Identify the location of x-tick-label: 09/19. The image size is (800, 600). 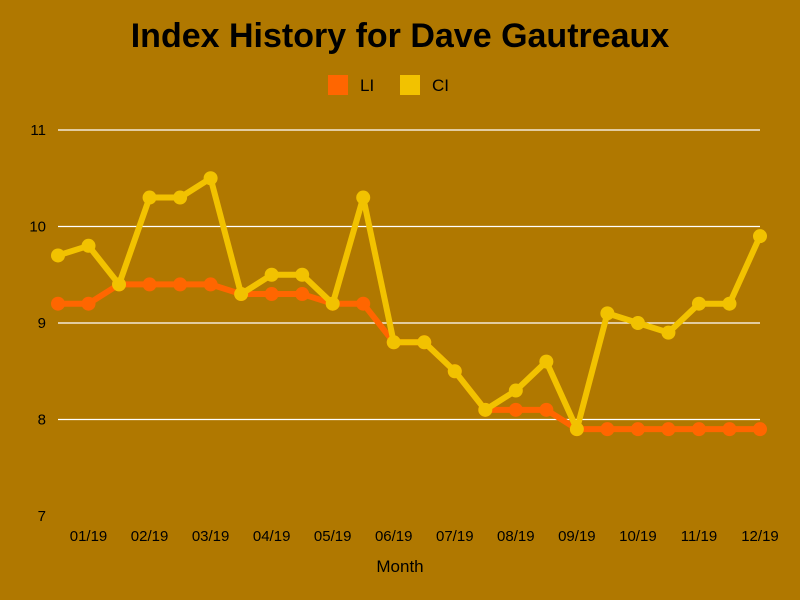
(577, 536).